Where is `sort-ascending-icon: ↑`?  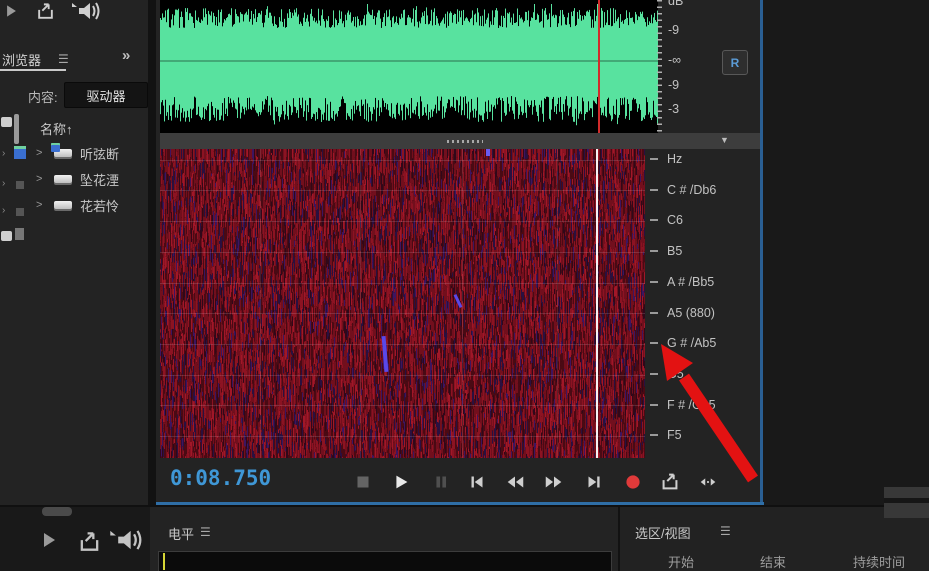
sort-ascending-icon: ↑ is located at coordinates (69, 129).